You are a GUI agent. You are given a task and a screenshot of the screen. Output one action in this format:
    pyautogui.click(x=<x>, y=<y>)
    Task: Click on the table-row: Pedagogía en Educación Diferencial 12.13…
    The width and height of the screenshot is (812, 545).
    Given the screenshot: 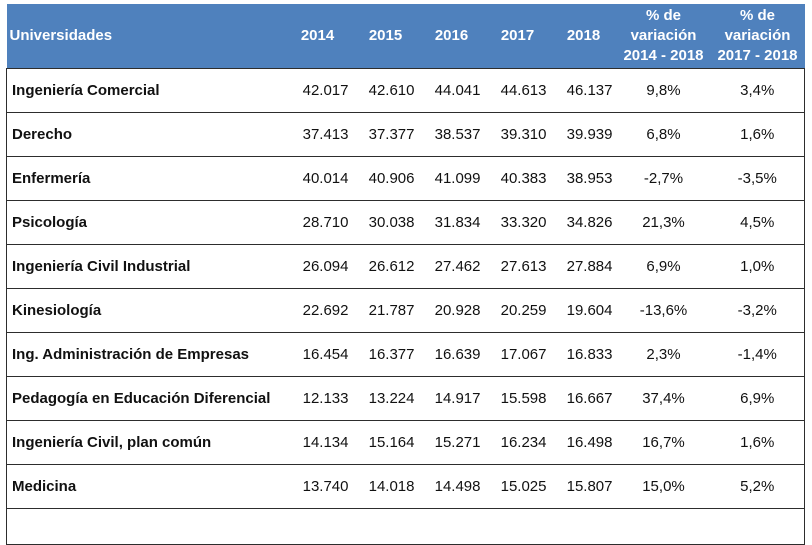 What is the action you would take?
    pyautogui.click(x=405, y=398)
    